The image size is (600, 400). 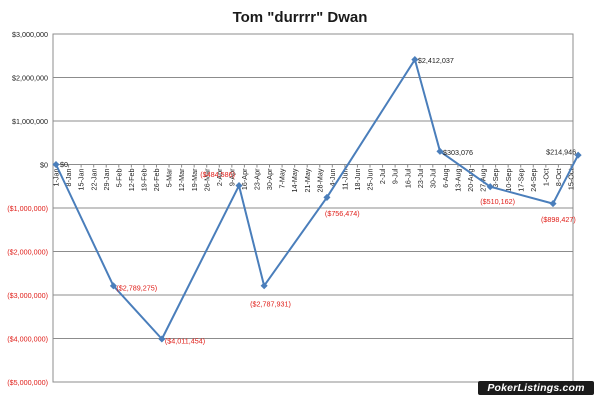 What do you see at coordinates (508, 180) in the screenshot?
I see `x-tick-label: 10-Sep` at bounding box center [508, 180].